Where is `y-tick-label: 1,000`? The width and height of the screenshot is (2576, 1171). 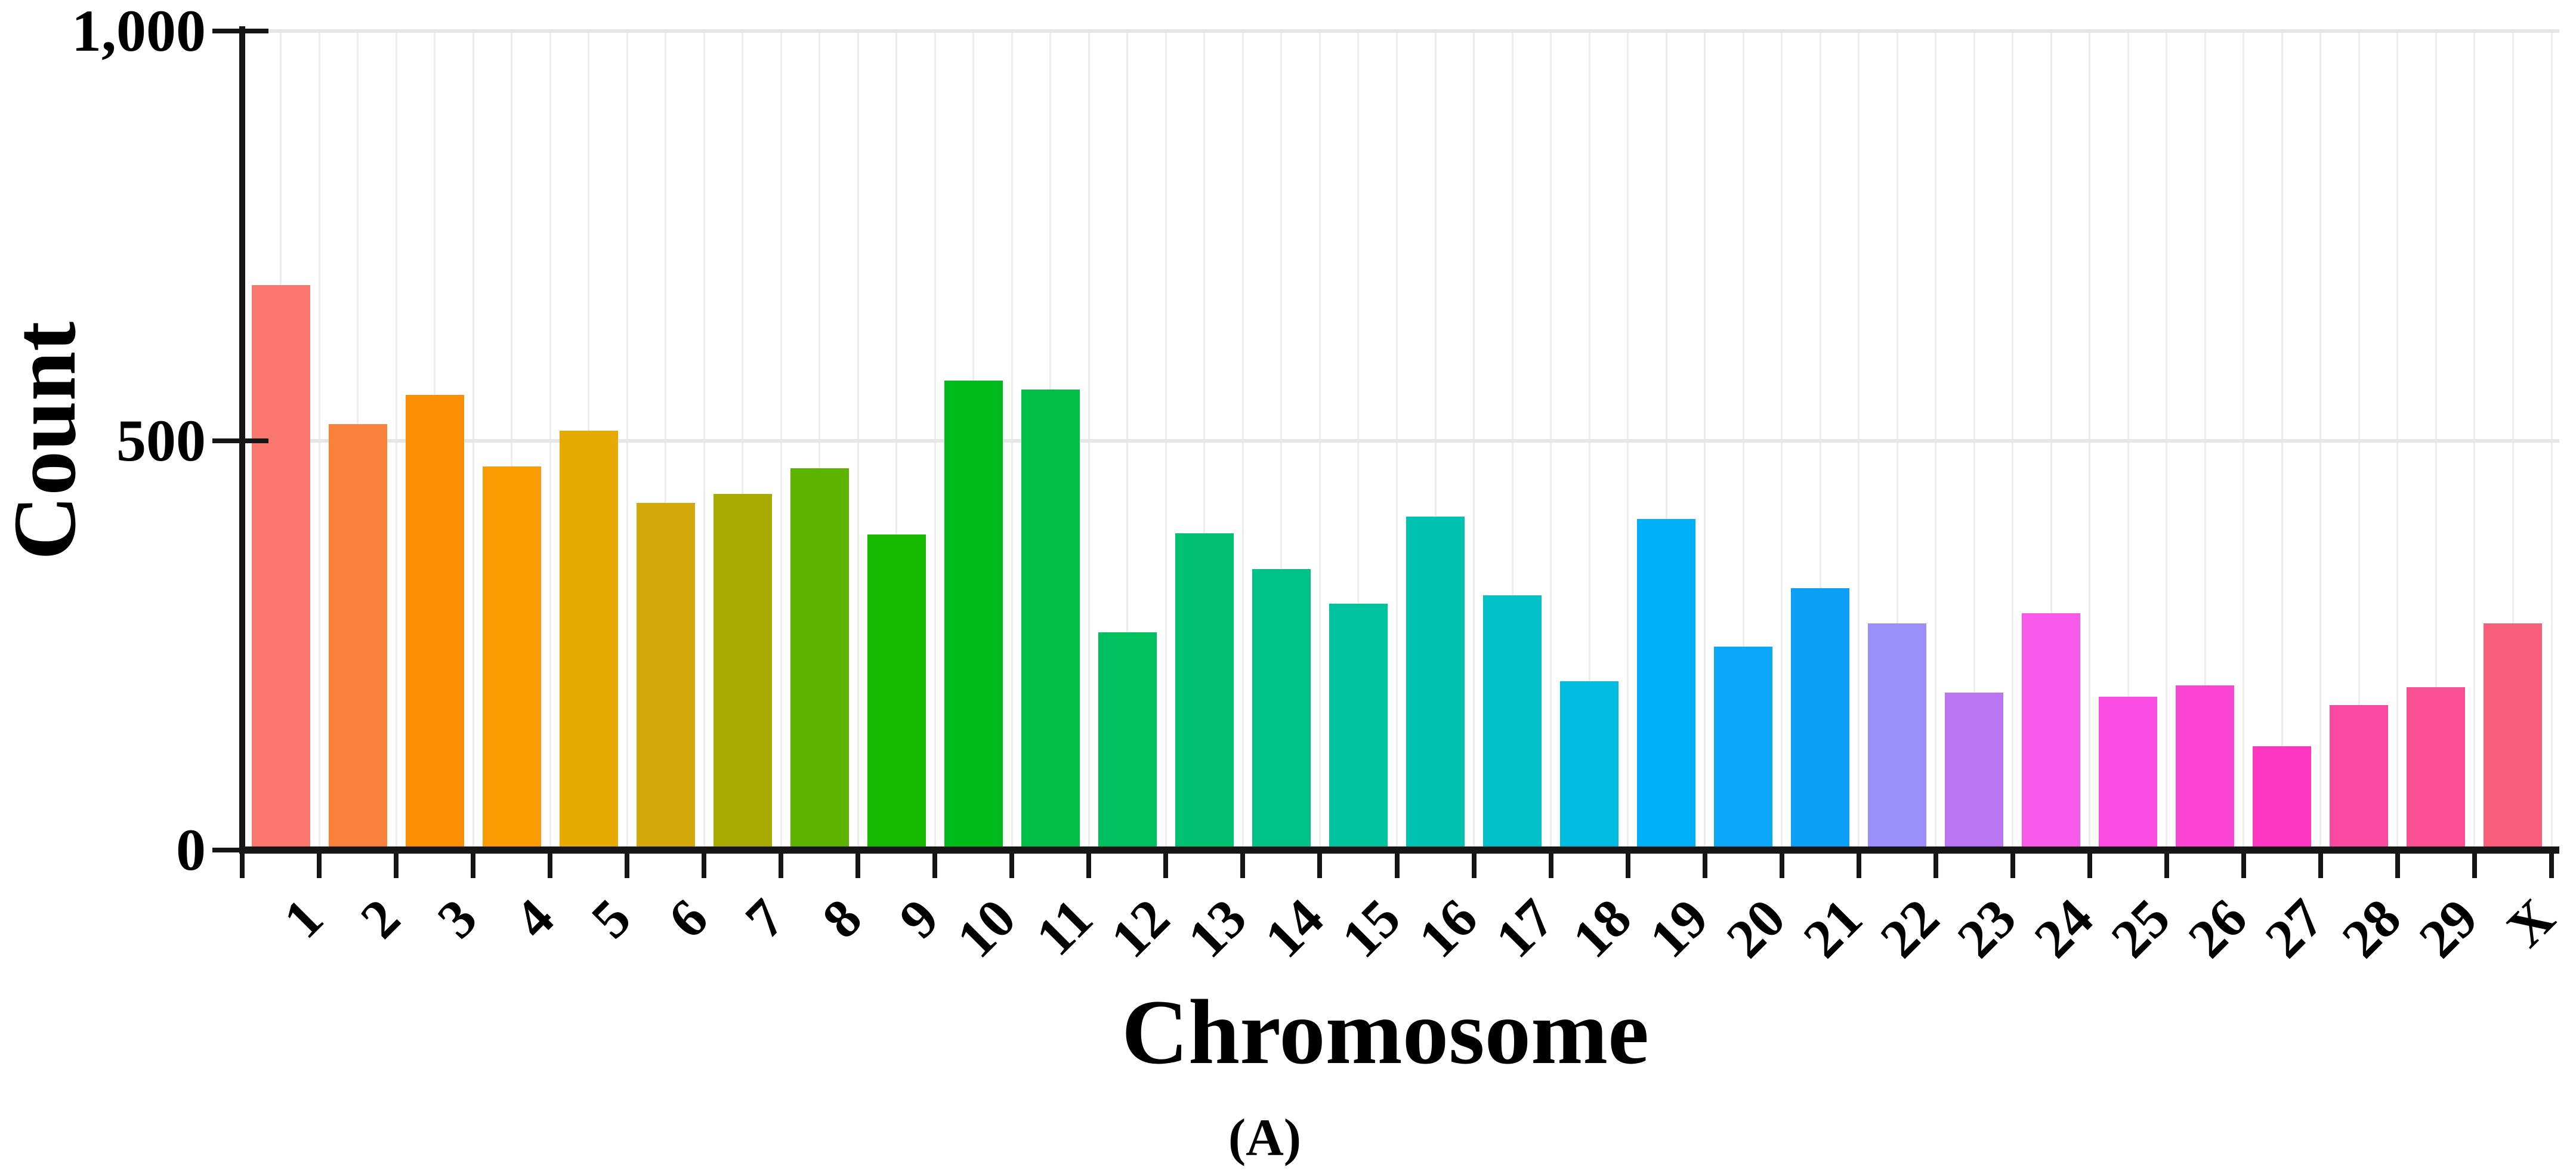
y-tick-label: 1,000 is located at coordinates (139, 32).